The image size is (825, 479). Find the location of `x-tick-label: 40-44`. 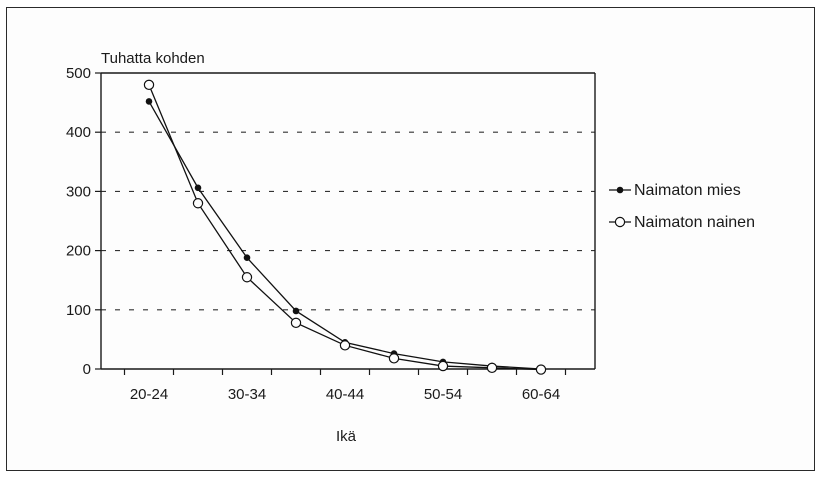

x-tick-label: 40-44 is located at coordinates (345, 394).